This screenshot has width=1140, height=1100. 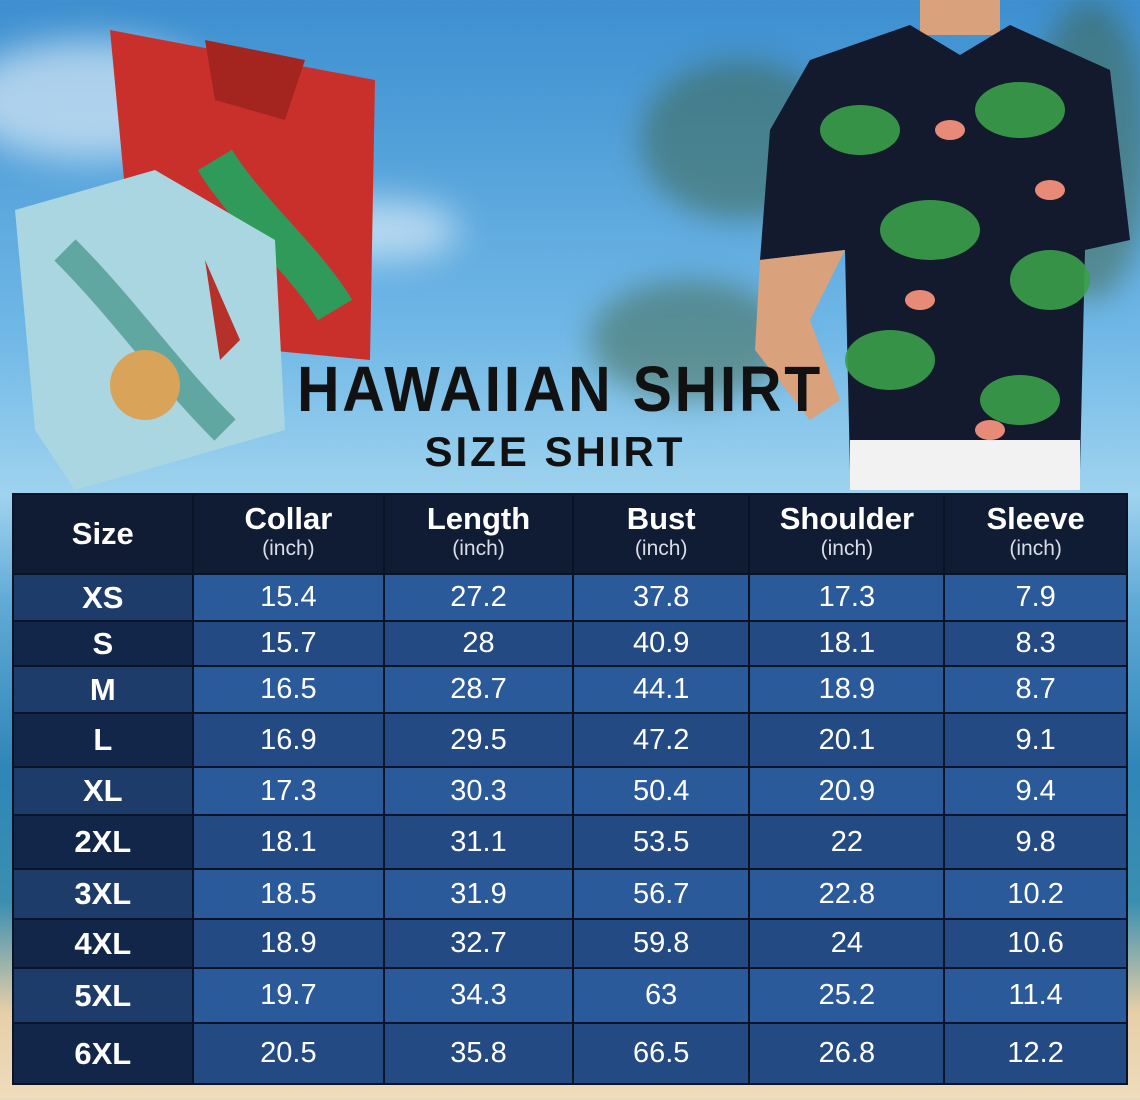 I want to click on value-cell: 47.2, so click(x=661, y=740).